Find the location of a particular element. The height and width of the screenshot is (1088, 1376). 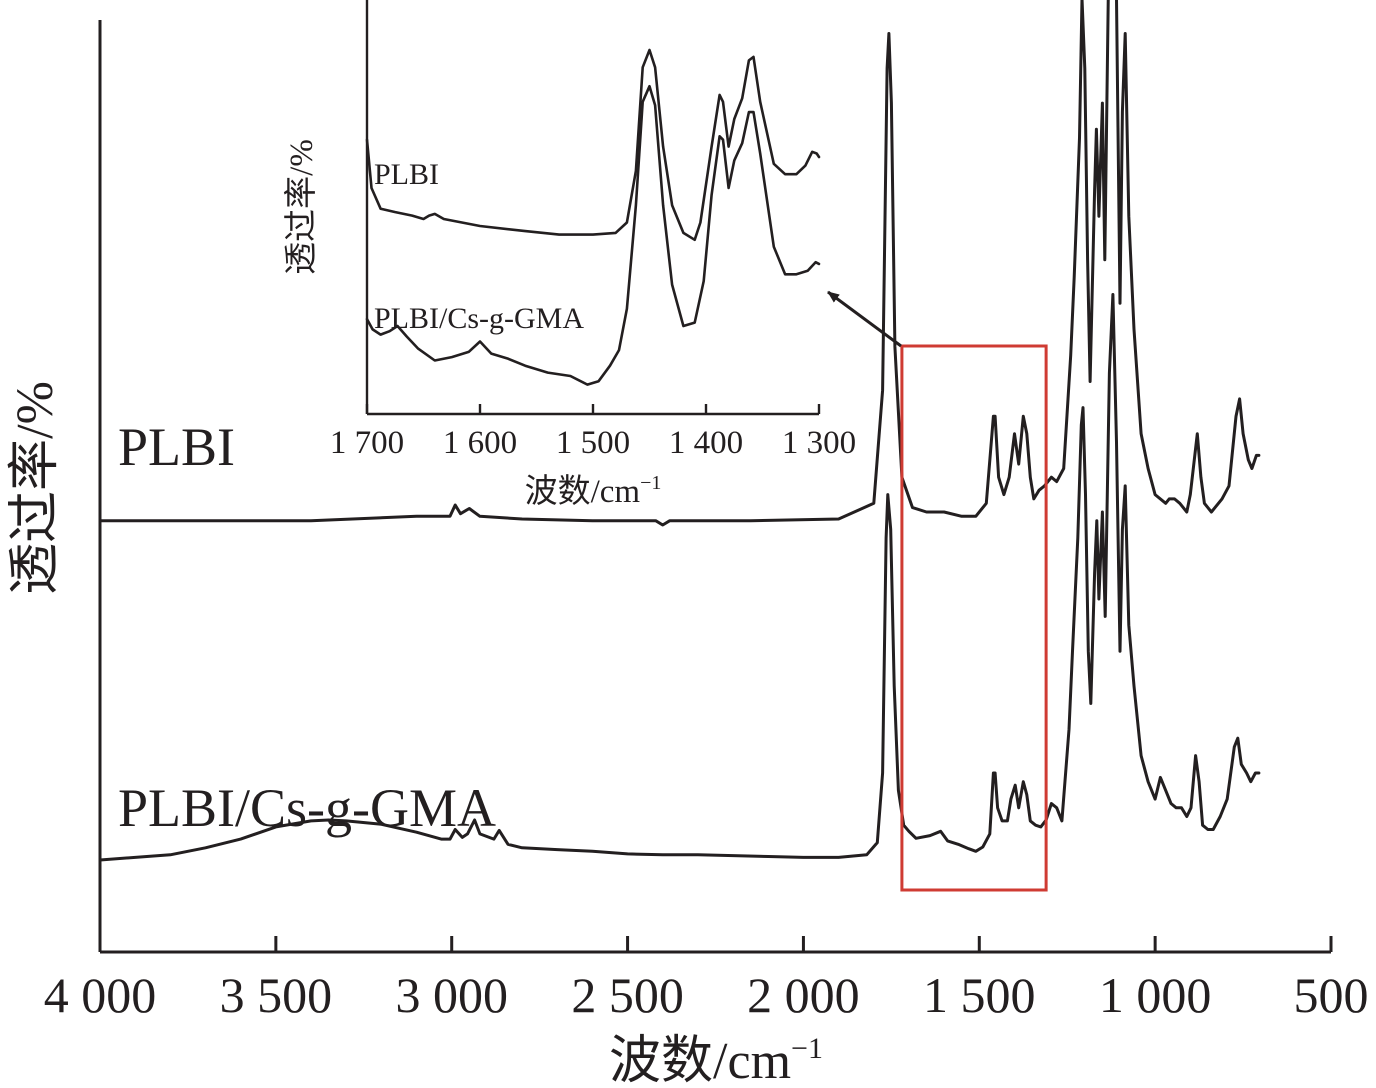

inset-series-line-plbi is located at coordinates (593, 145).